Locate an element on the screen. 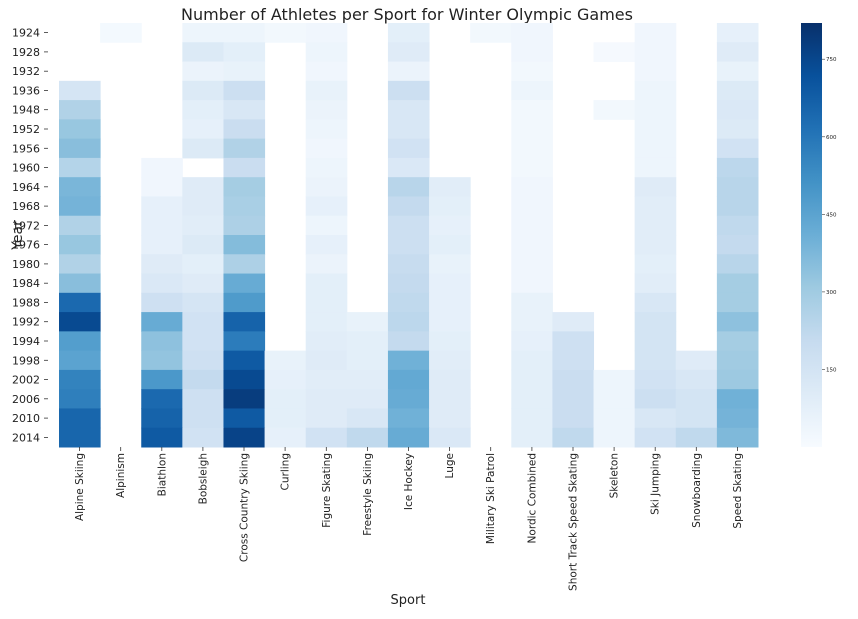 This screenshot has height=619, width=858. colorbar-tick-label: 750 is located at coordinates (831, 60).